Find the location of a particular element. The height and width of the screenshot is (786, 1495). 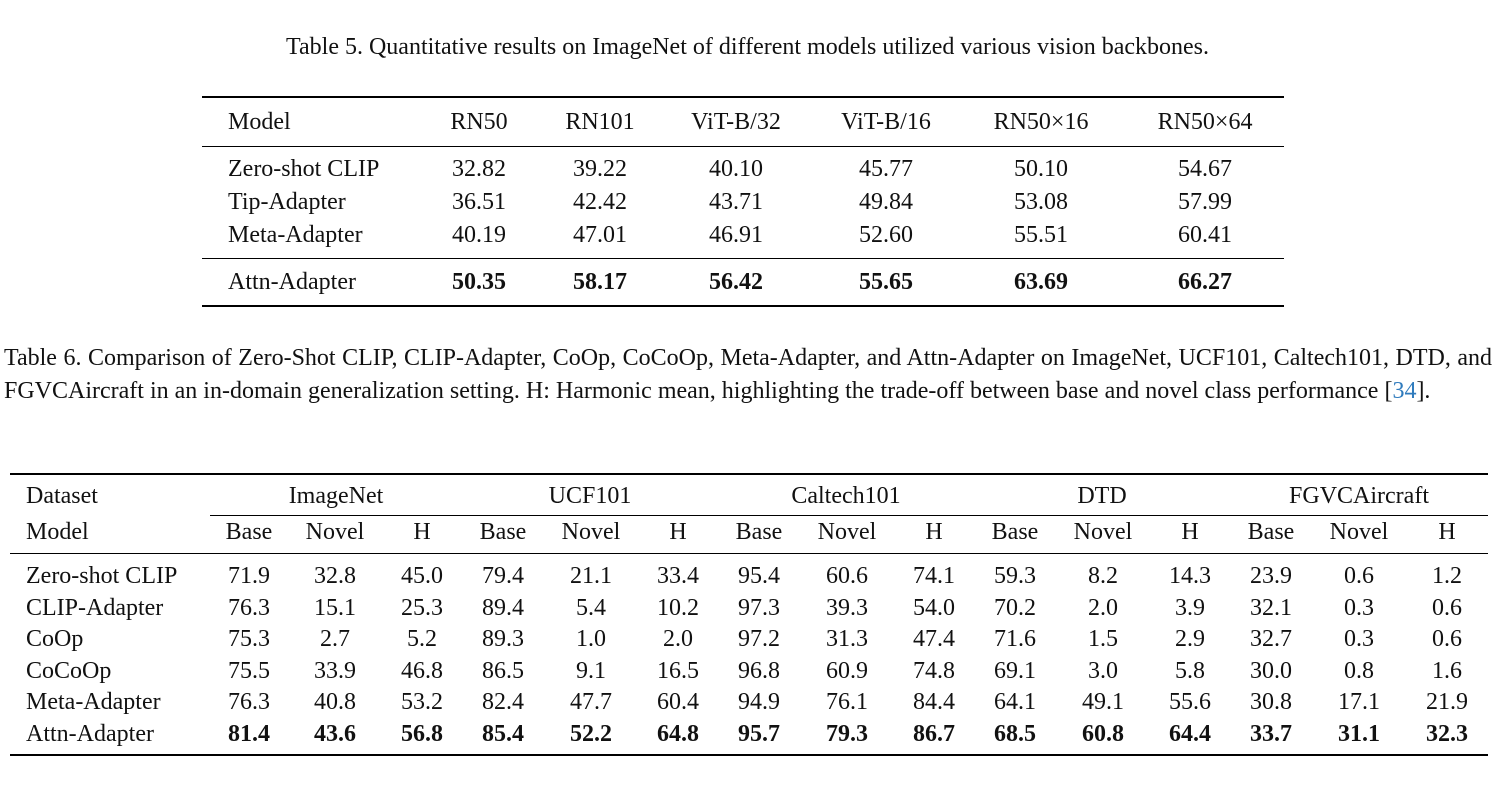

table5-cell: 66.27 is located at coordinates (1205, 281).